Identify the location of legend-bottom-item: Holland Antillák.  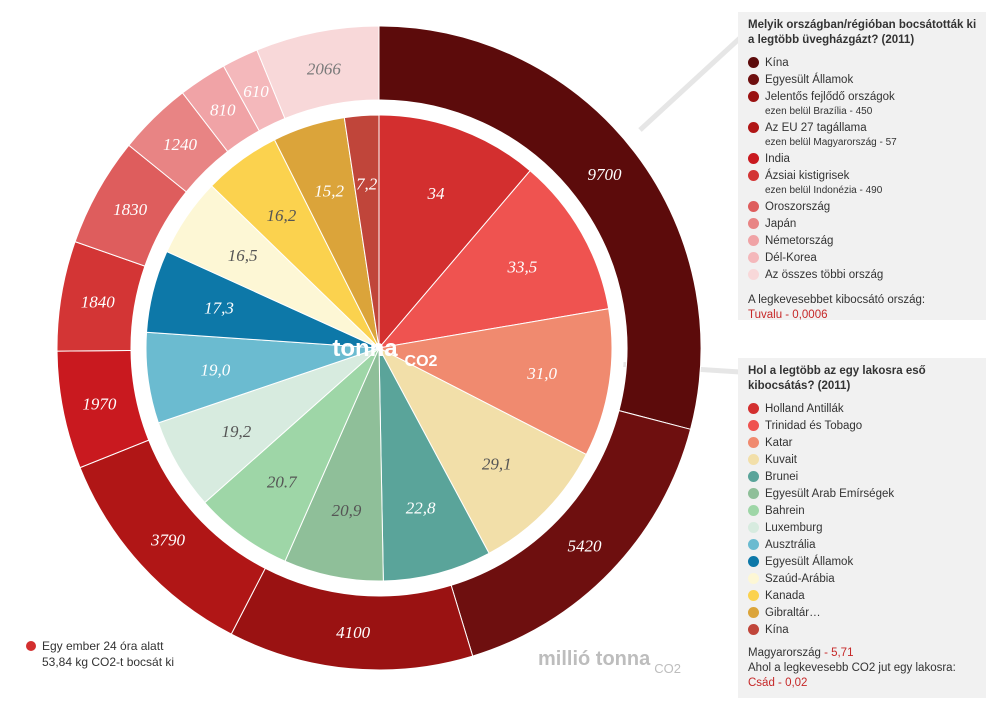
(863, 408).